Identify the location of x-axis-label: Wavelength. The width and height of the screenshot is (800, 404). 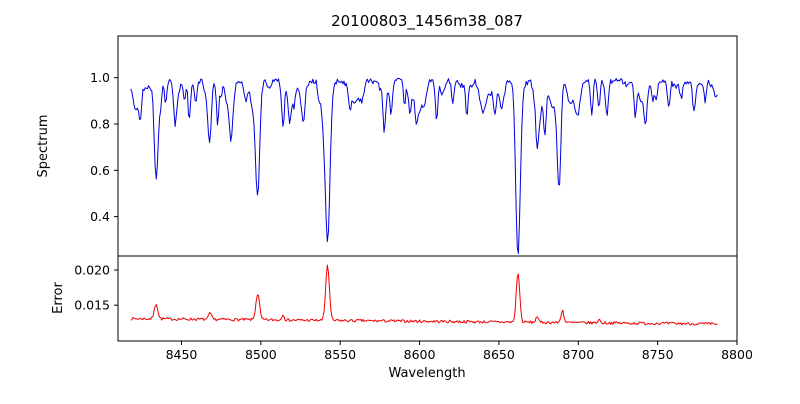
(426, 373).